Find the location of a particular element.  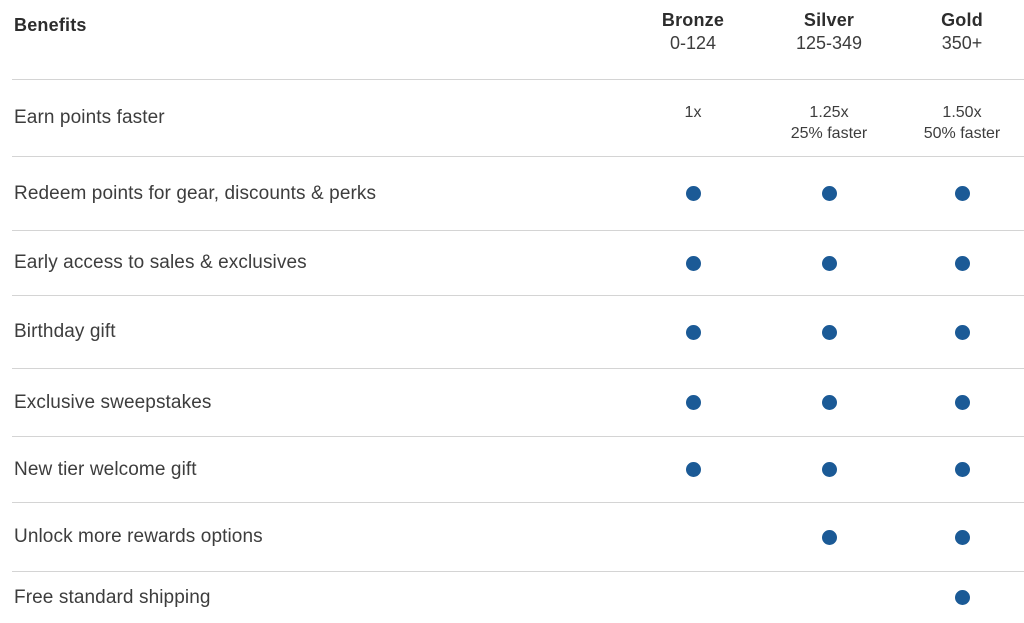

benefit-label: Early access to sales & exclusives is located at coordinates (160, 262).